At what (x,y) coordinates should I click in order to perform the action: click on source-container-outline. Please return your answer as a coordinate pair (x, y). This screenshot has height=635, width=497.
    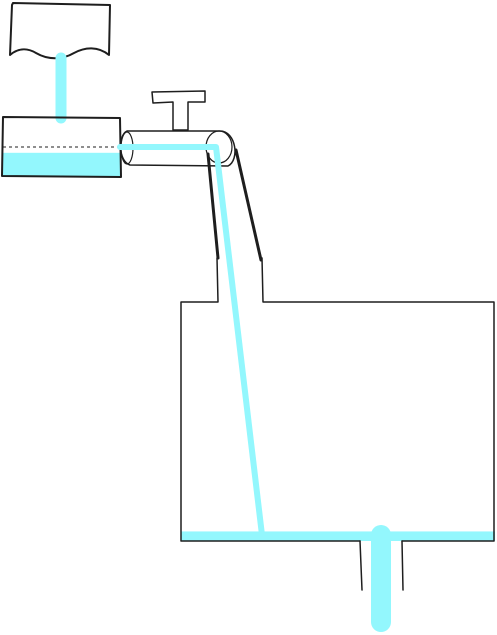
    Looking at the image, I should click on (60, 31).